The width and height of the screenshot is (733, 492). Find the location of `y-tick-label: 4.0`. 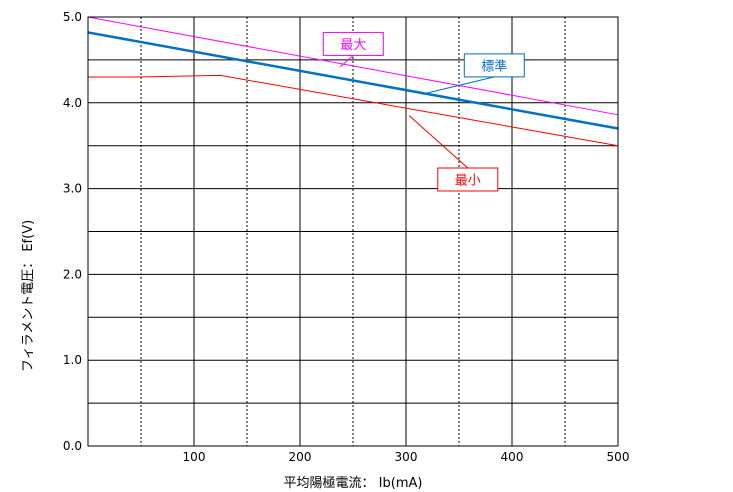

y-tick-label: 4.0 is located at coordinates (72, 103).